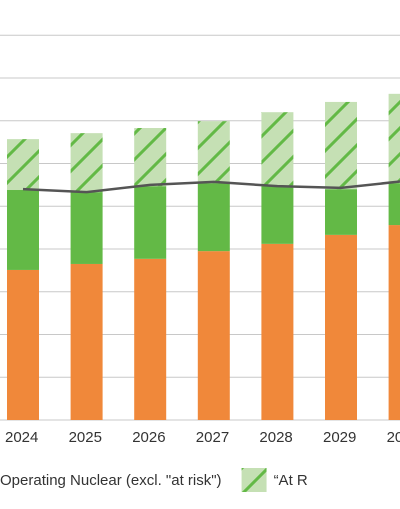 This screenshot has width=400, height=509. Describe the element at coordinates (21, 437) in the screenshot. I see `x-tick-label: 2024` at that location.